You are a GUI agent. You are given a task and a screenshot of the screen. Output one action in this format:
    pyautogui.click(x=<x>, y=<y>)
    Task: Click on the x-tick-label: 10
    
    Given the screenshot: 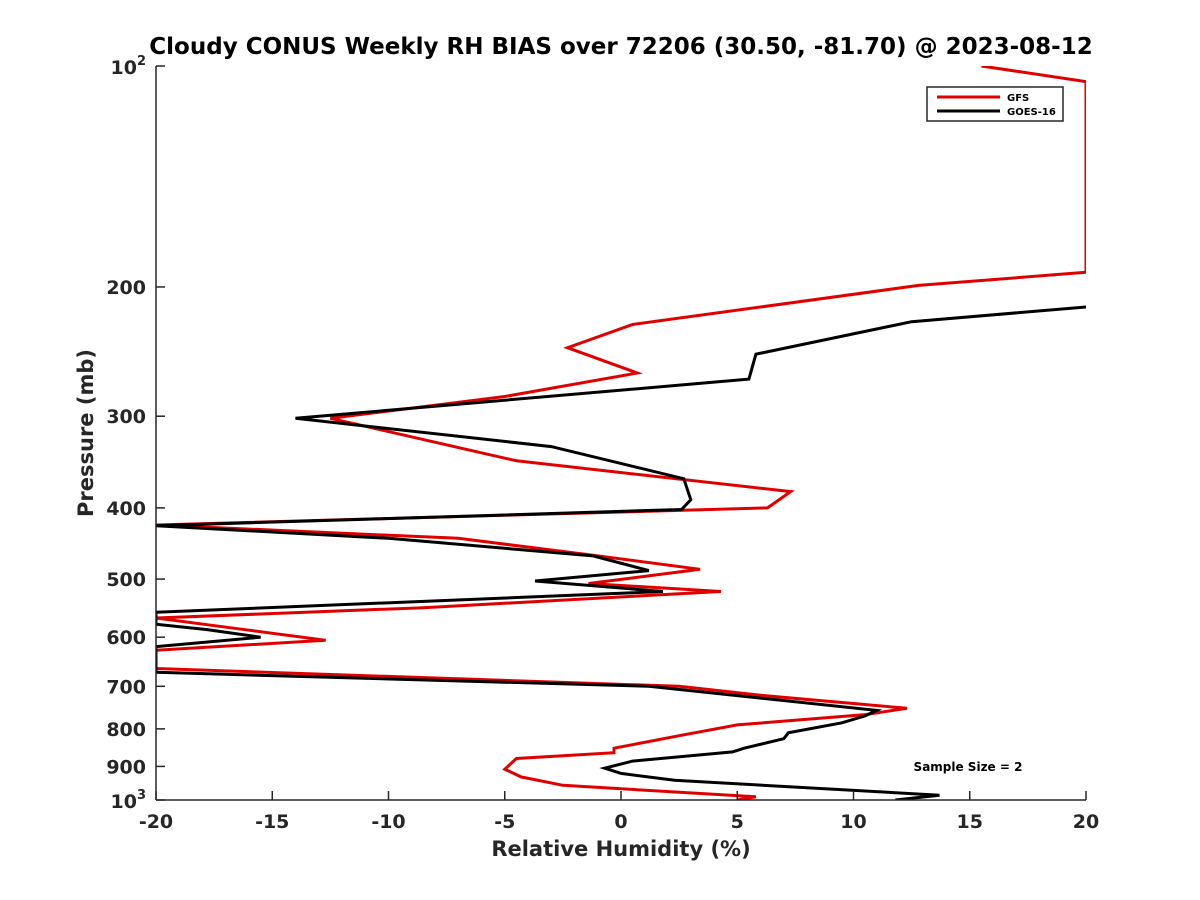 What is the action you would take?
    pyautogui.click(x=853, y=822)
    